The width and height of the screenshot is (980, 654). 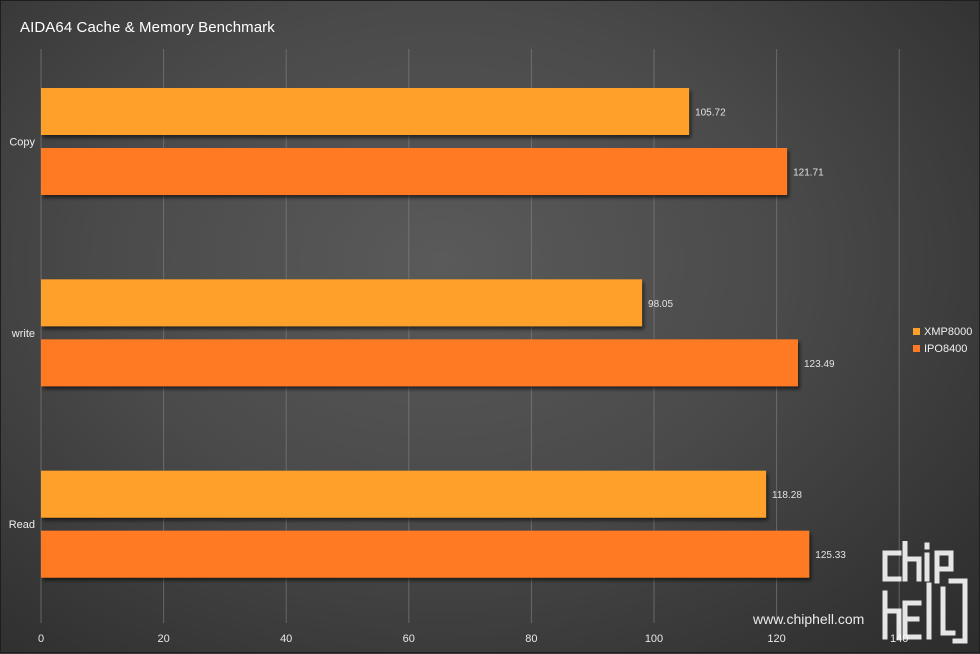 I want to click on data-label-ipo8400-write: 123.49, so click(x=819, y=364).